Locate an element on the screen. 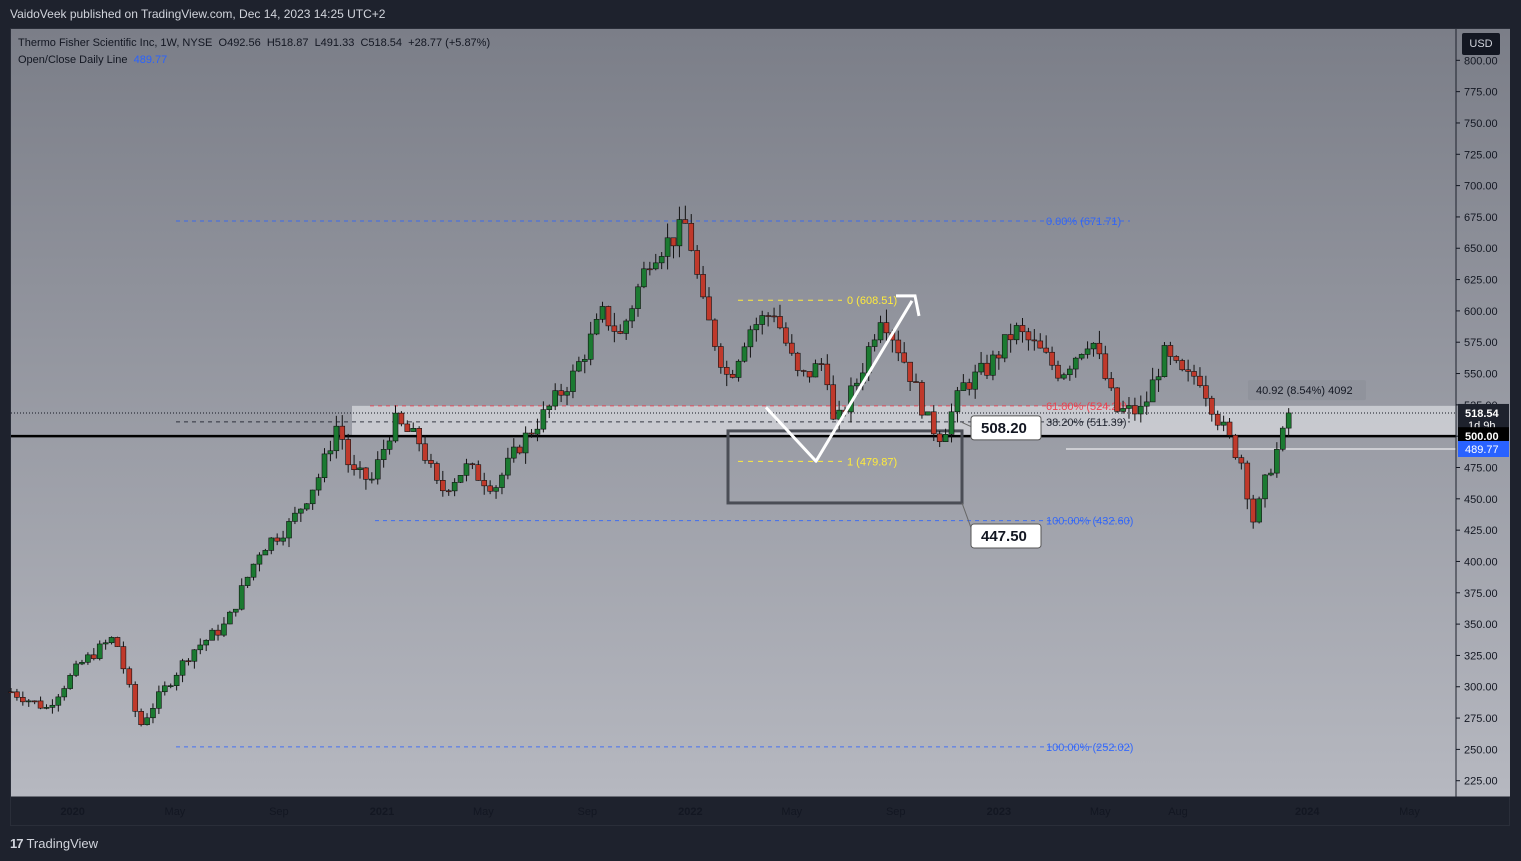 The image size is (1521, 861). y-tick-label: 275.00 is located at coordinates (1481, 719).